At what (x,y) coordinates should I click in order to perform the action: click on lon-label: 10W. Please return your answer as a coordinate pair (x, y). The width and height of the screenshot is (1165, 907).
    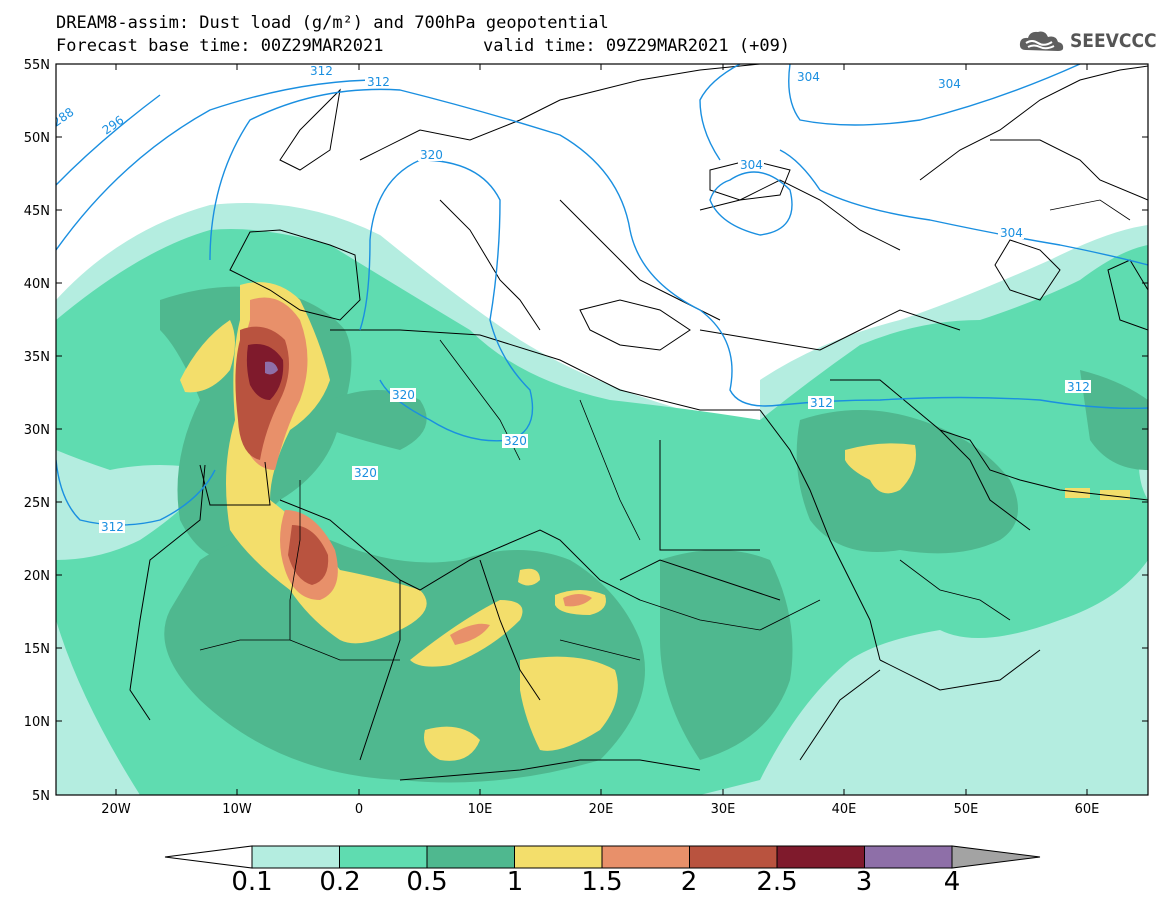
    Looking at the image, I should click on (237, 809).